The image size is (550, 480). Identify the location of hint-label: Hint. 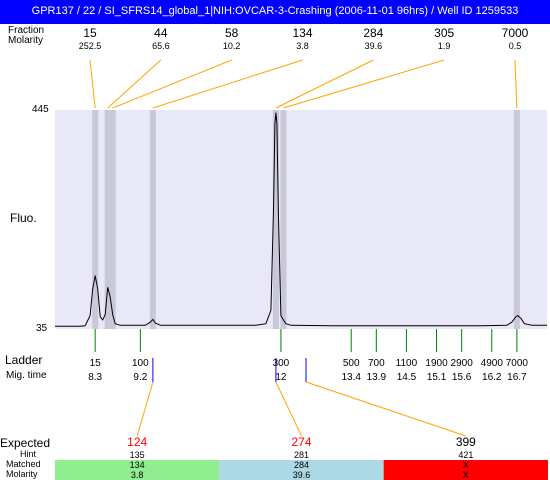
(28, 454).